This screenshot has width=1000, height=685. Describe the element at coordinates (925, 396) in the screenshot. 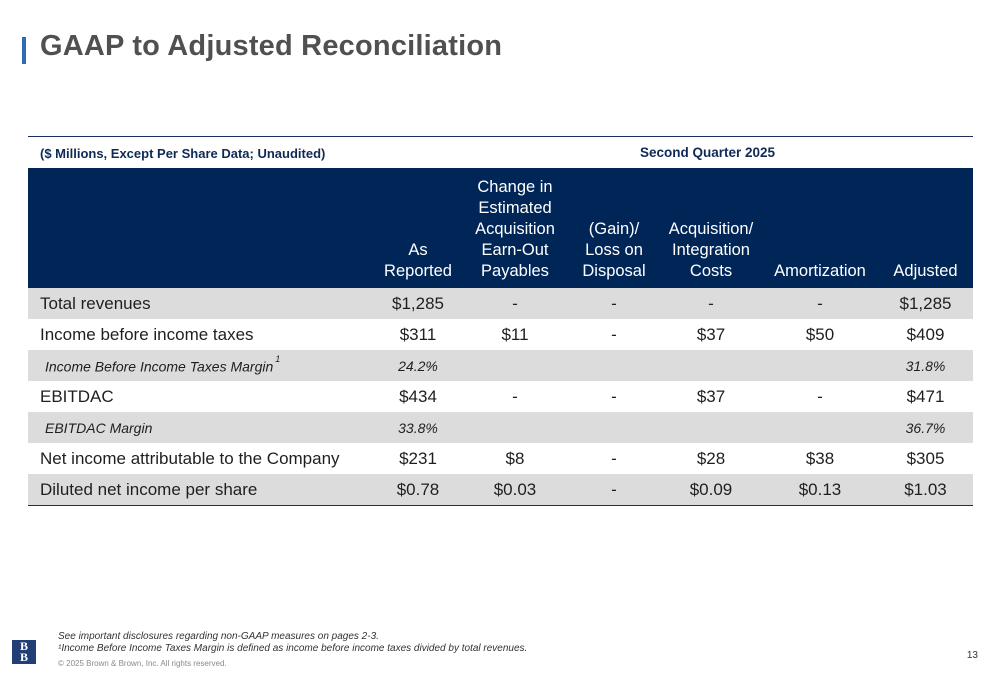

I see `table-cell: $471` at that location.